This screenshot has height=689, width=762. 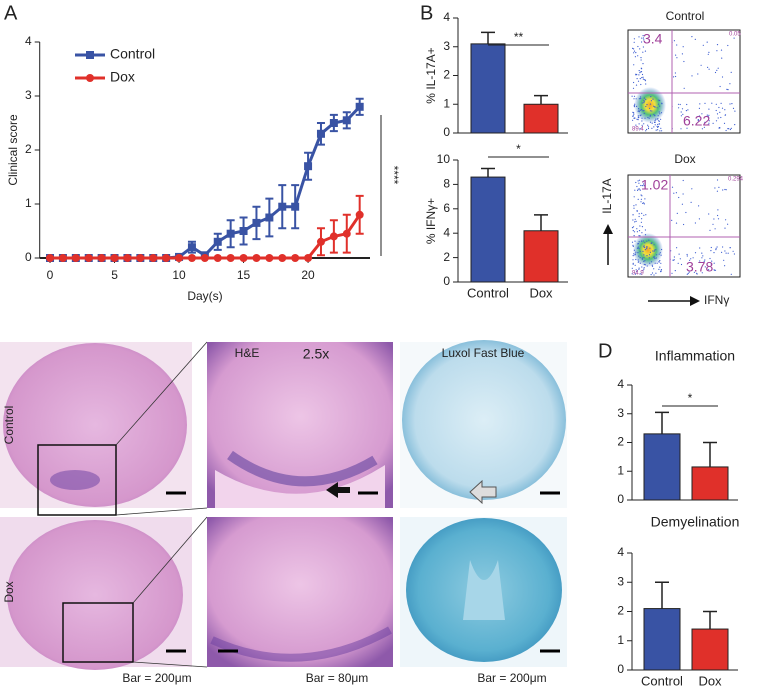 I want to click on x-tick-label: 20, so click(x=308, y=275).